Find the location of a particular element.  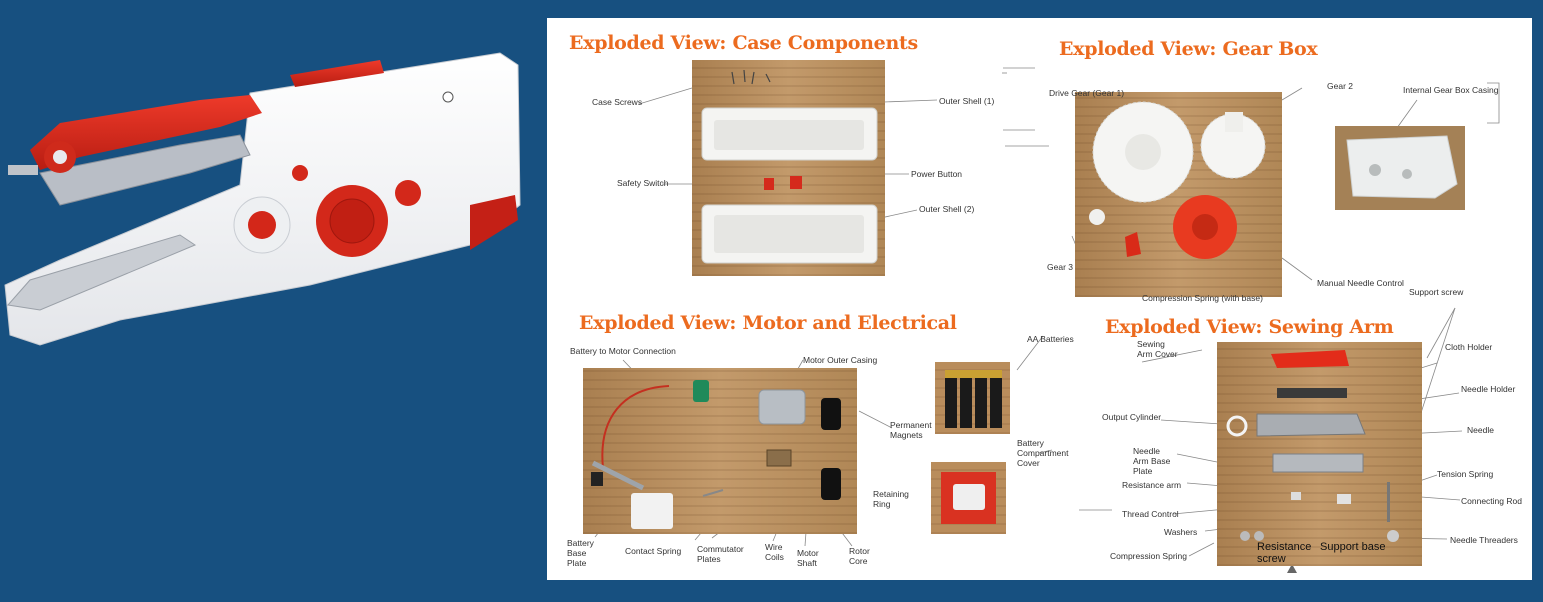

label-motor-outer-casing: Motor Outer Casing is located at coordinates (840, 360).